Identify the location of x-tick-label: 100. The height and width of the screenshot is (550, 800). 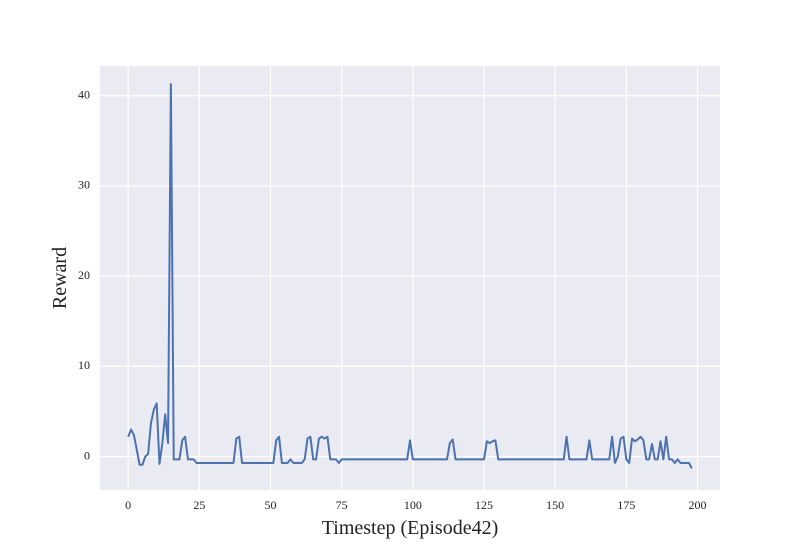
(413, 505).